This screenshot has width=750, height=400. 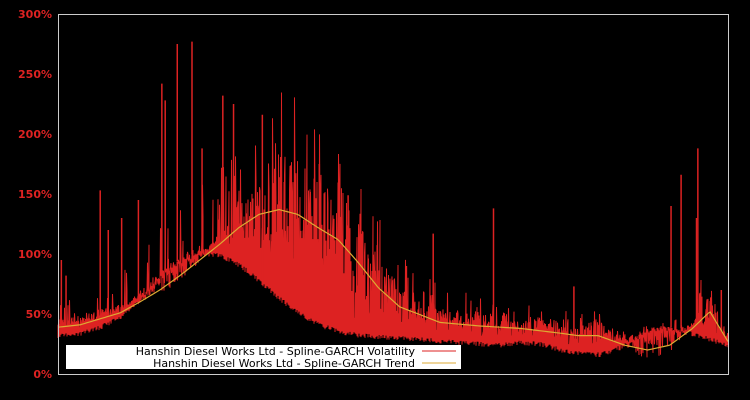 What do you see at coordinates (35, 134) in the screenshot?
I see `y-tick-200: 200%` at bounding box center [35, 134].